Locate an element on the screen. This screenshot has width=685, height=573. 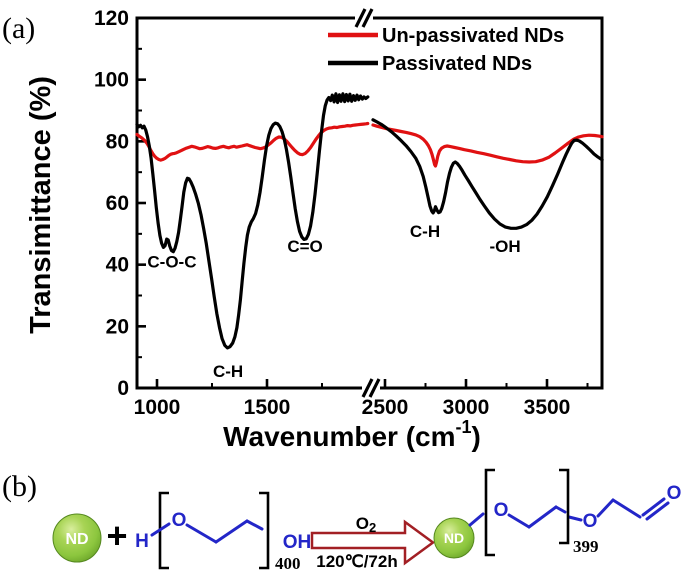
plus-sign: + is located at coordinates (116, 535).